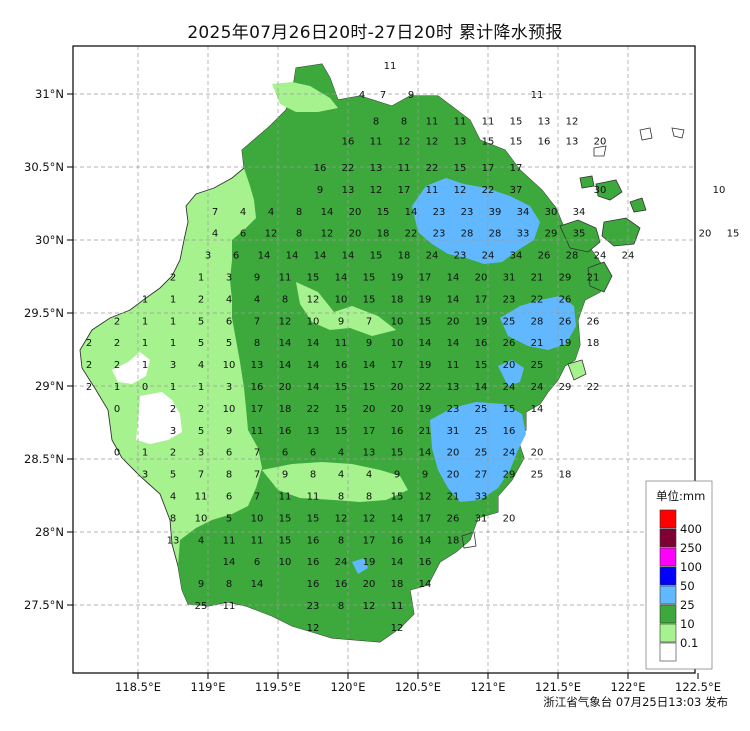  What do you see at coordinates (49, 386) in the screenshot?
I see `lat-tick-label: 29°N` at bounding box center [49, 386].